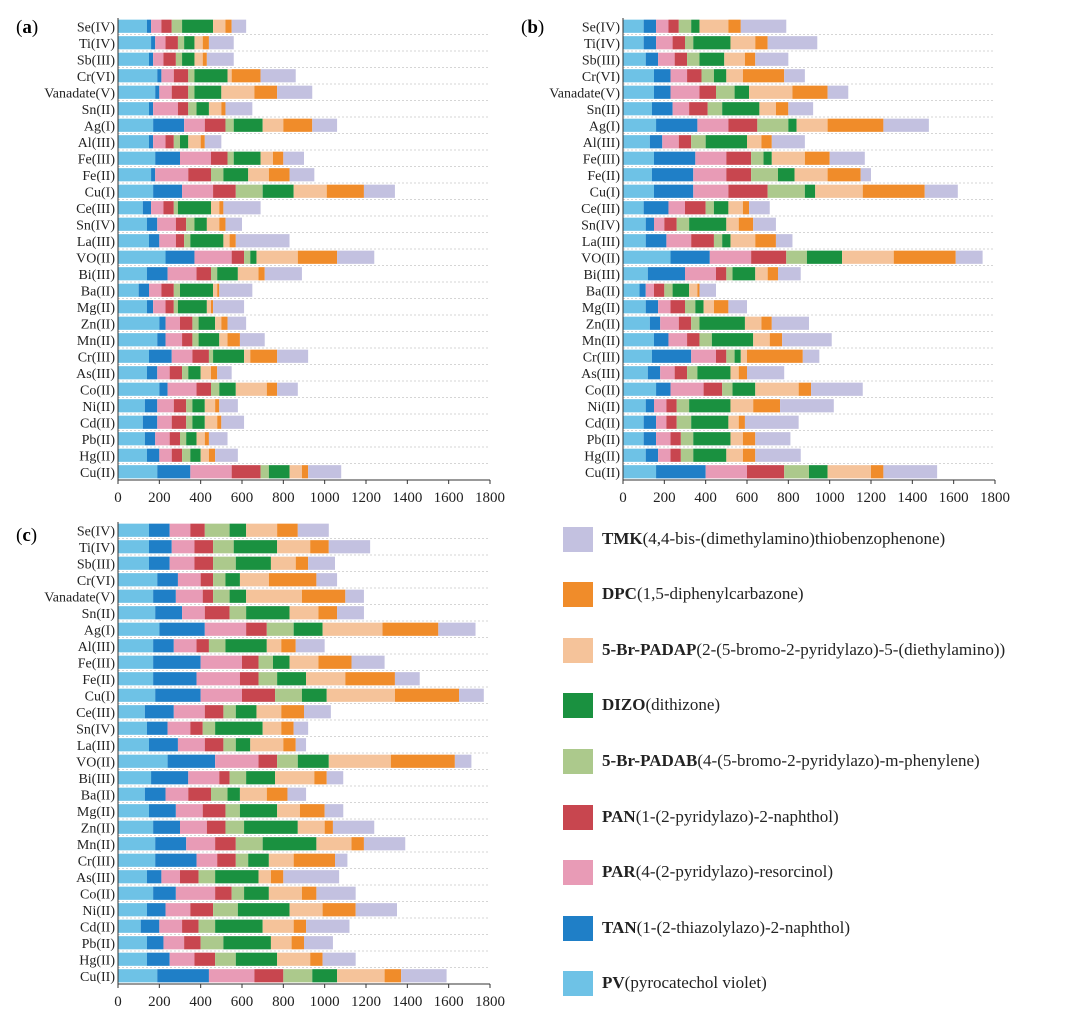  What do you see at coordinates (177, 662) in the screenshot?
I see `bar-segment-tan-fe-iii` at bounding box center [177, 662].